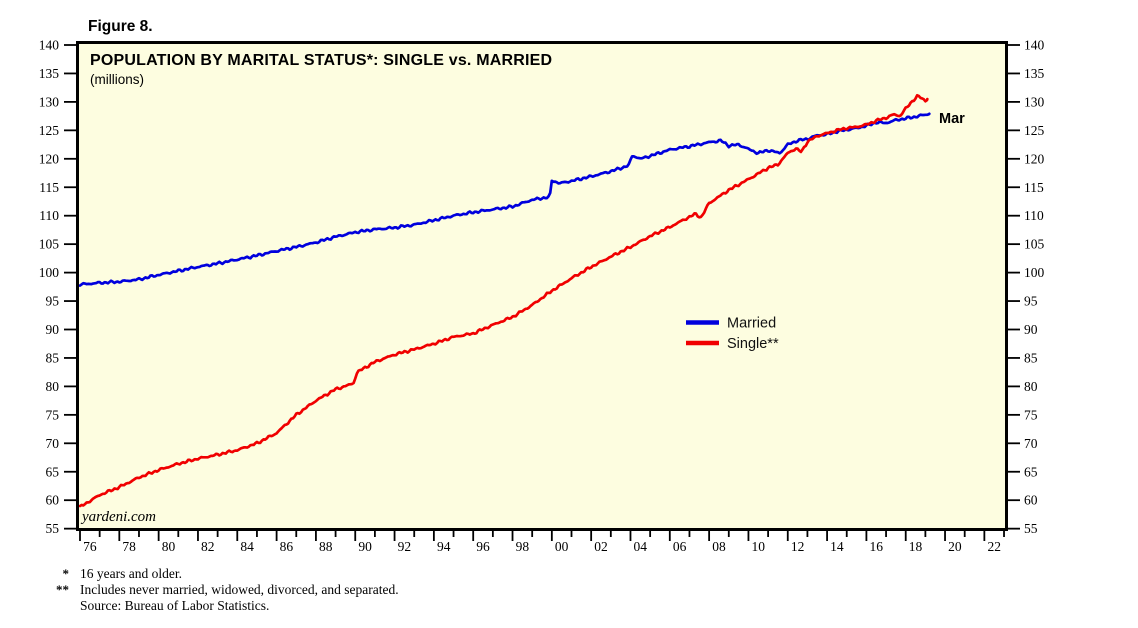 This screenshot has height=628, width=1138. I want to click on x-tick-label: 82, so click(208, 546).